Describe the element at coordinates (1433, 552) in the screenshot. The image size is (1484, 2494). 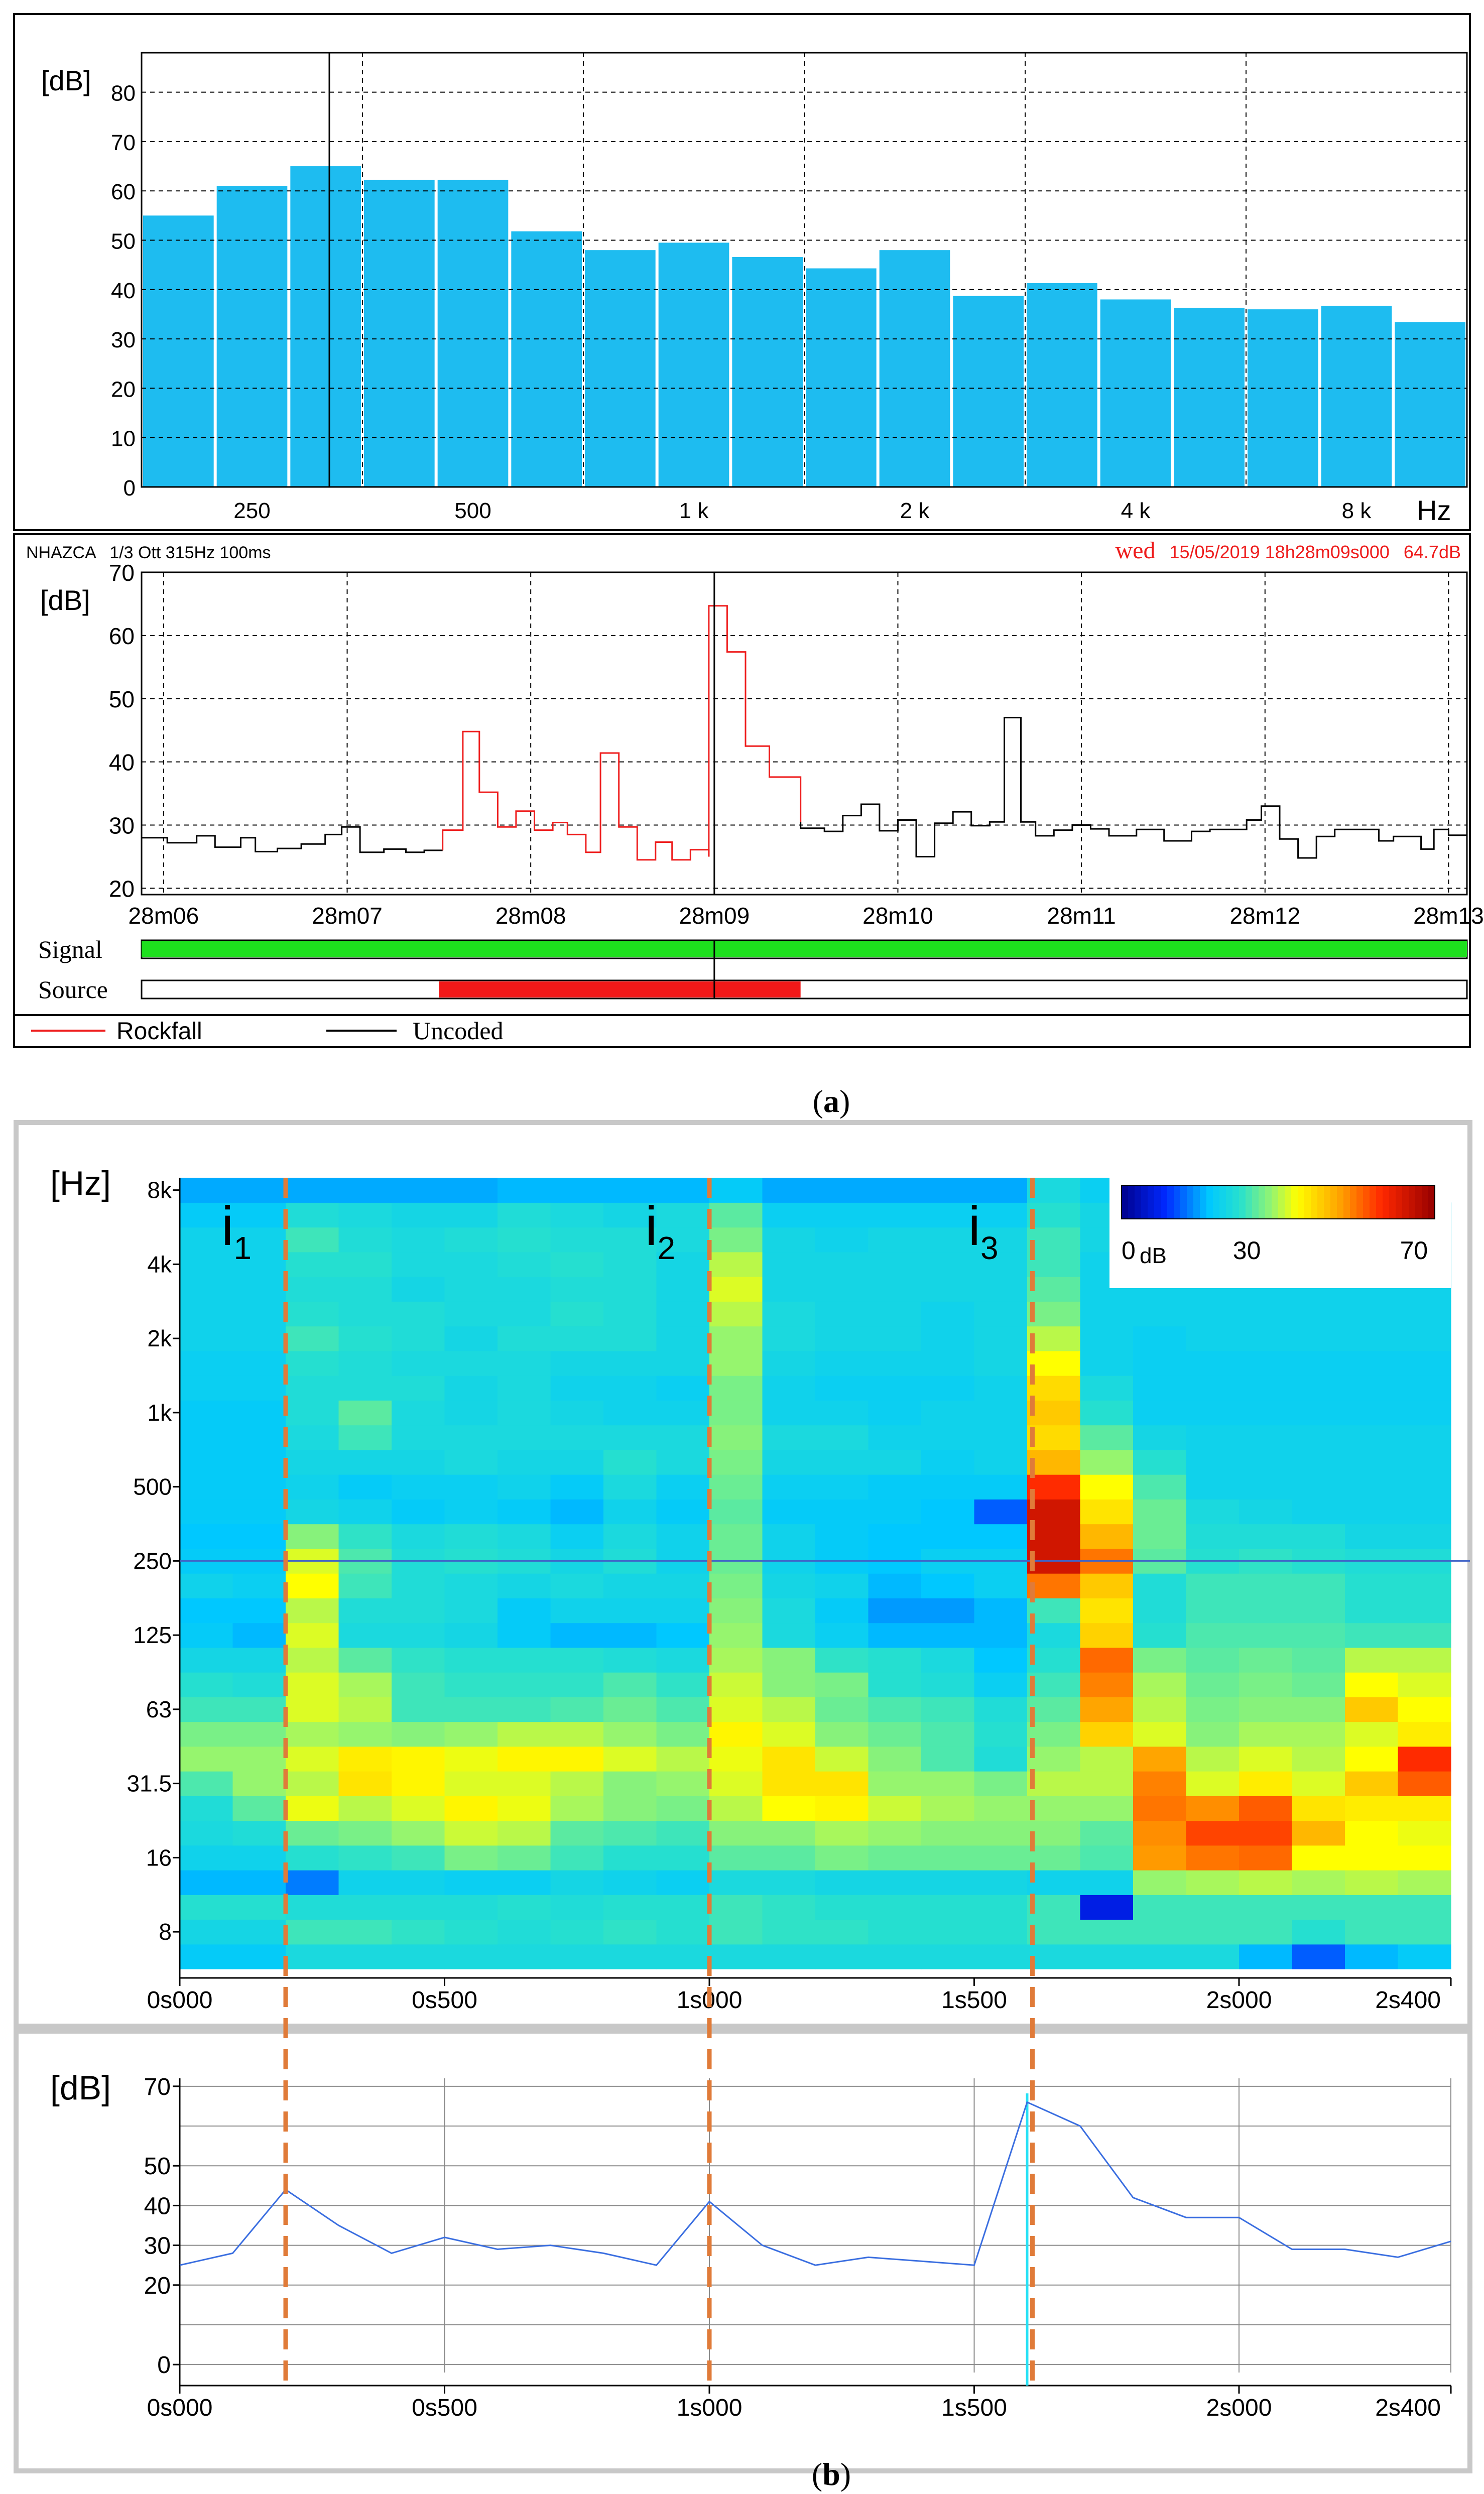
I see `header-level: 64.7dB` at that location.